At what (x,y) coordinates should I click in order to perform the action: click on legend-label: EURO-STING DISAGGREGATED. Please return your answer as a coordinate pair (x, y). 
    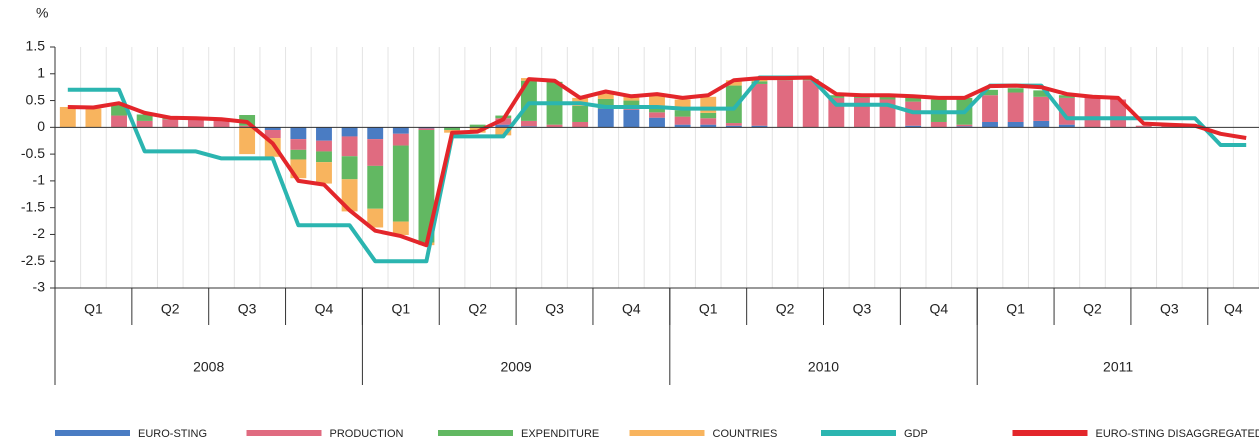
    Looking at the image, I should click on (1177, 434).